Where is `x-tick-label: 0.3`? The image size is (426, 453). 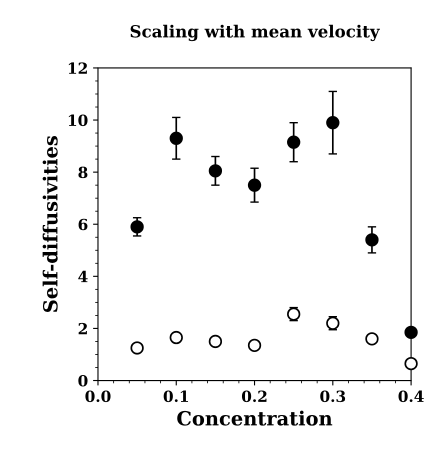 x-tick-label: 0.3 is located at coordinates (333, 396).